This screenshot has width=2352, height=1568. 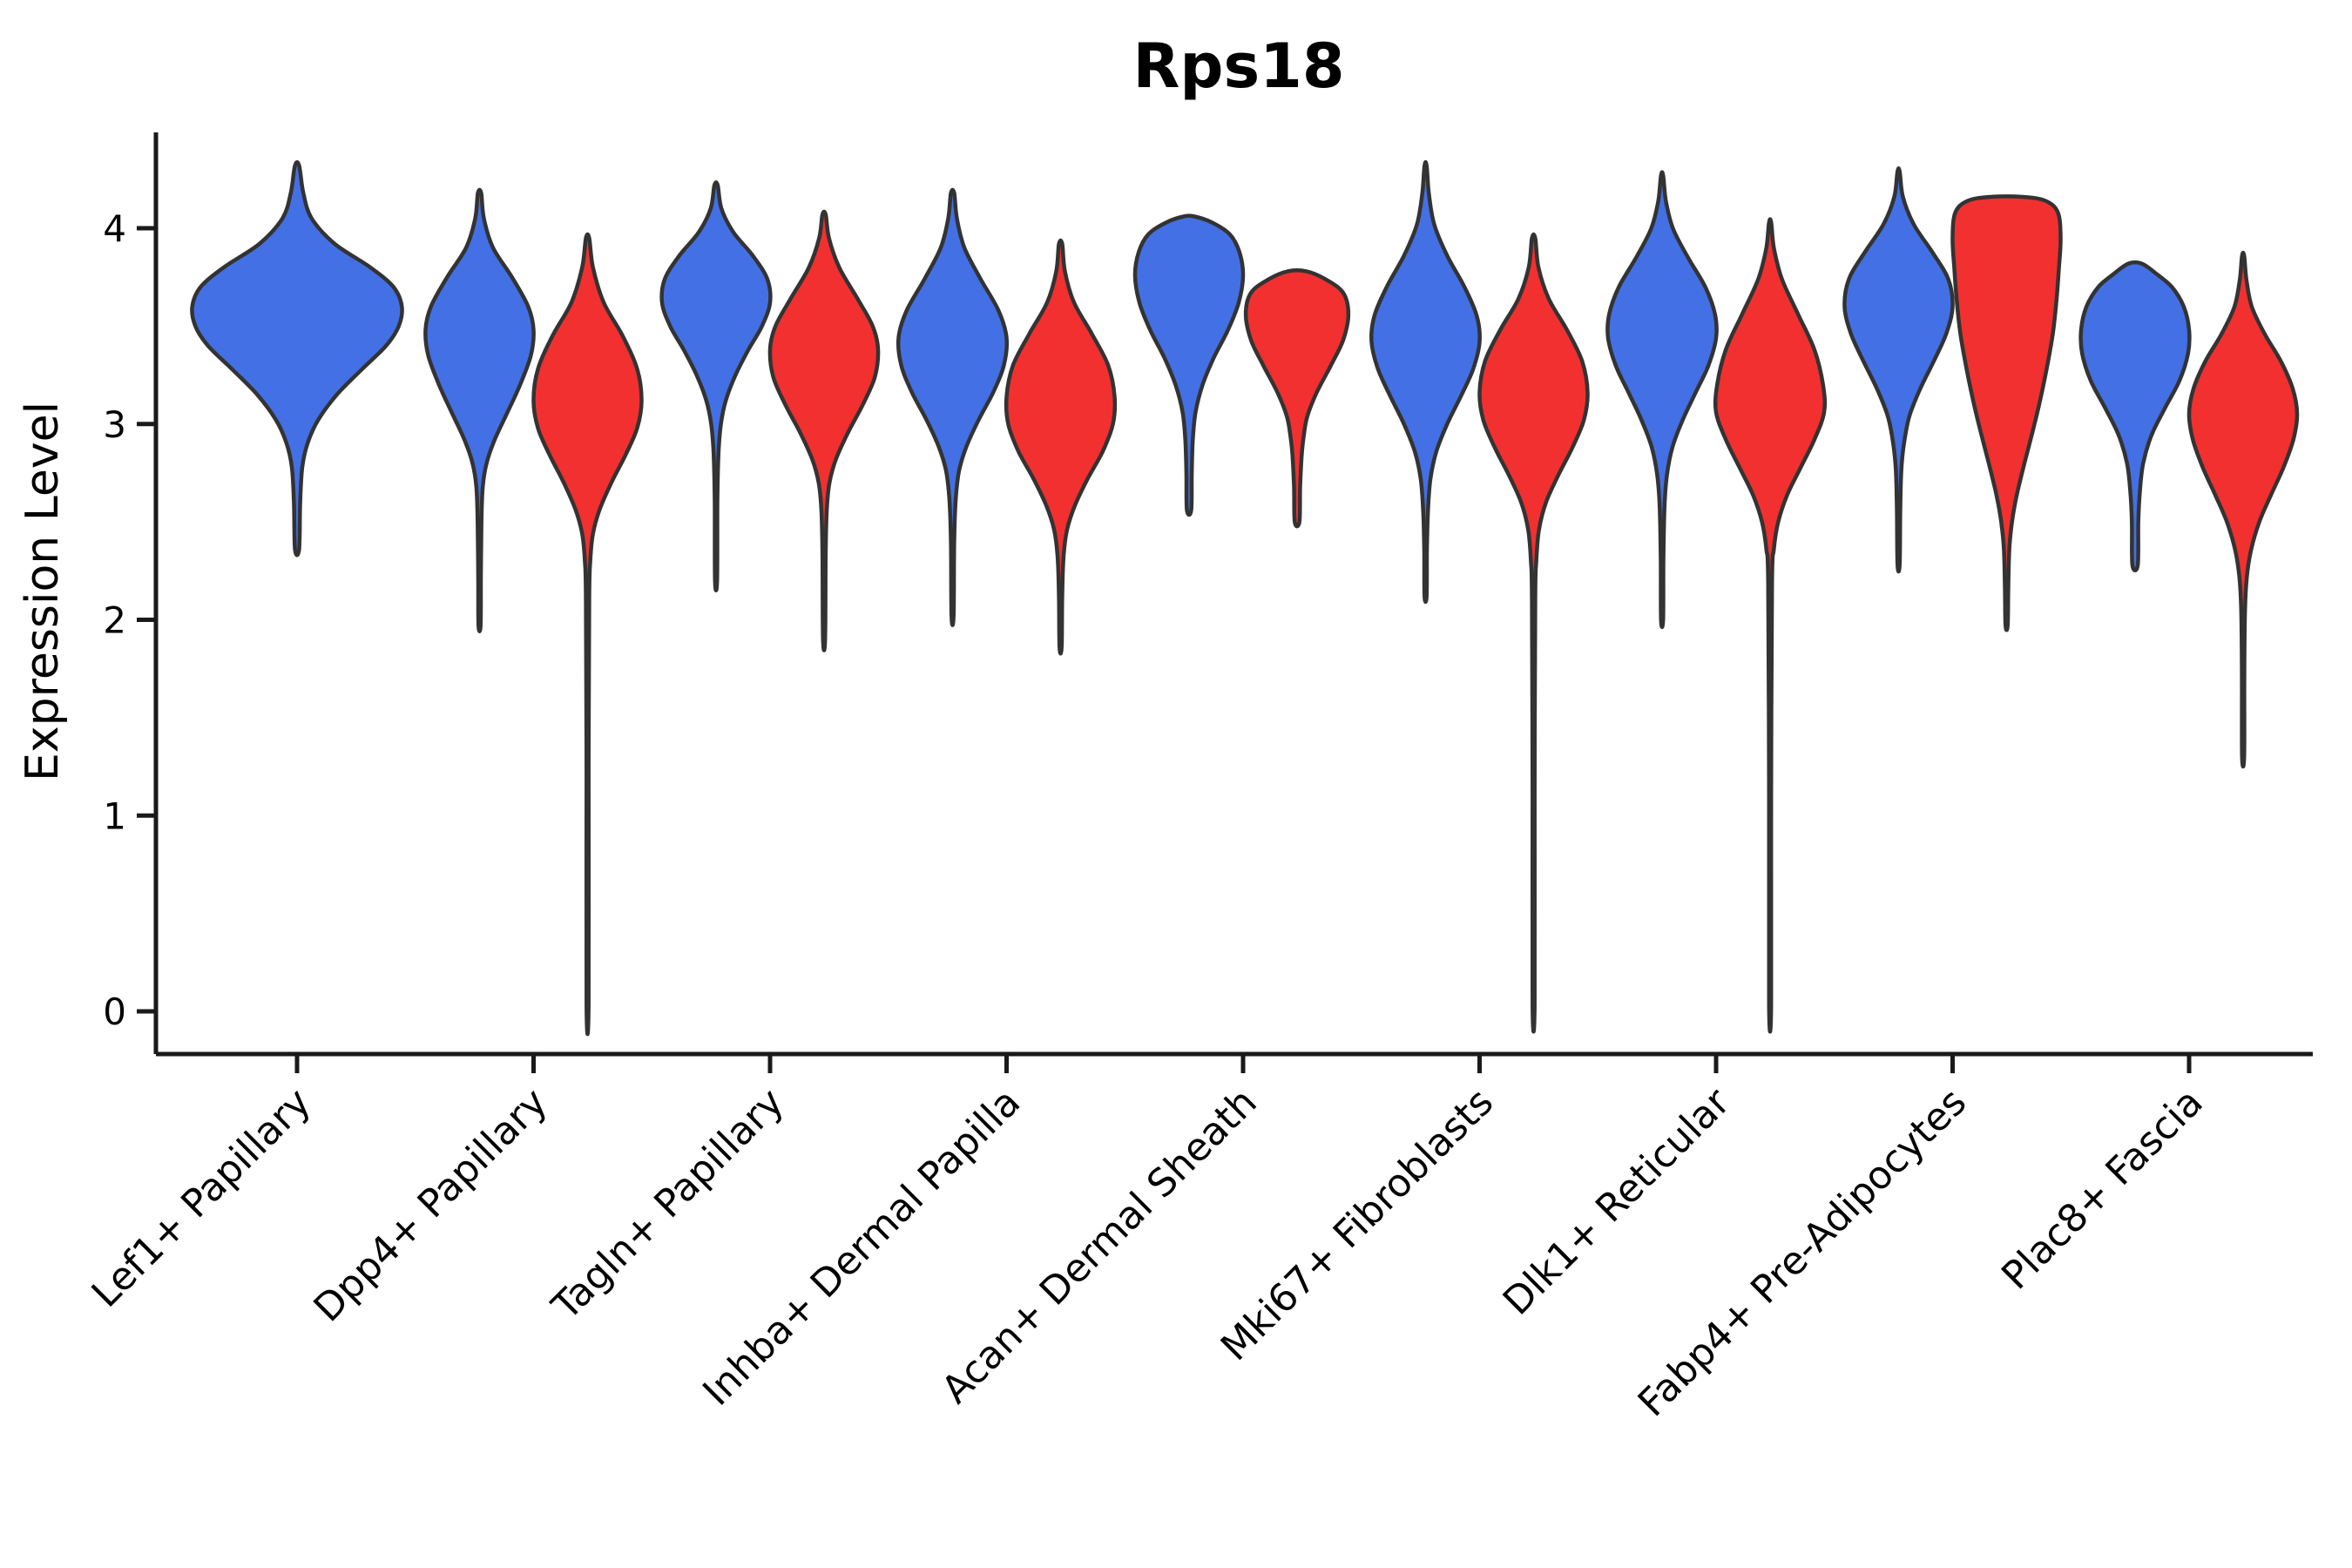 What do you see at coordinates (1425, 382) in the screenshot?
I see `violin-mki67-blue` at bounding box center [1425, 382].